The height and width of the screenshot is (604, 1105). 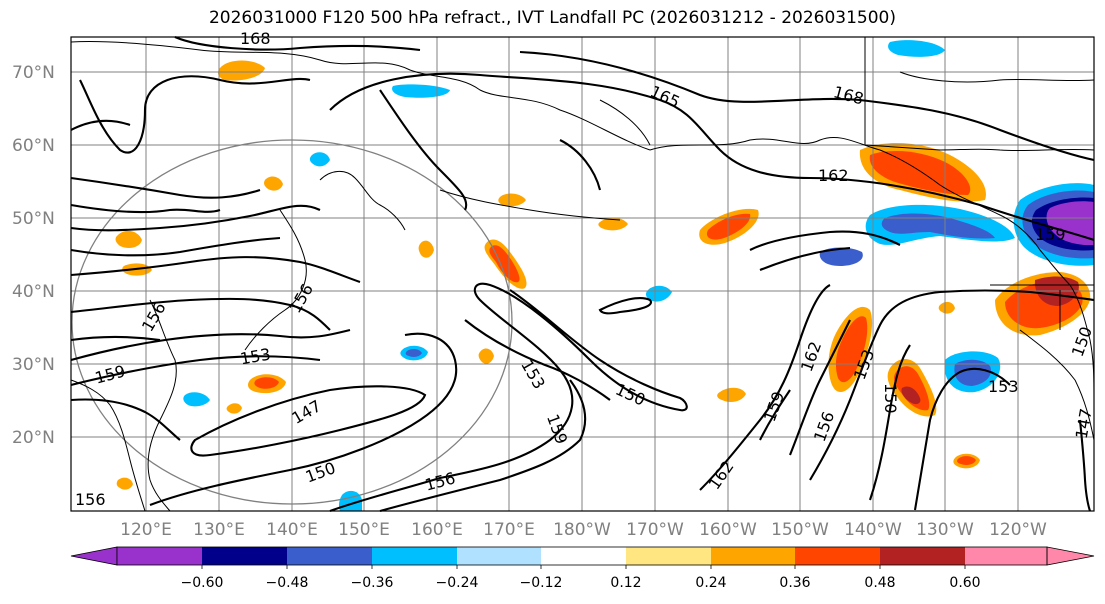 What do you see at coordinates (945, 530) in the screenshot?
I see `lon-label: 130°W` at bounding box center [945, 530].